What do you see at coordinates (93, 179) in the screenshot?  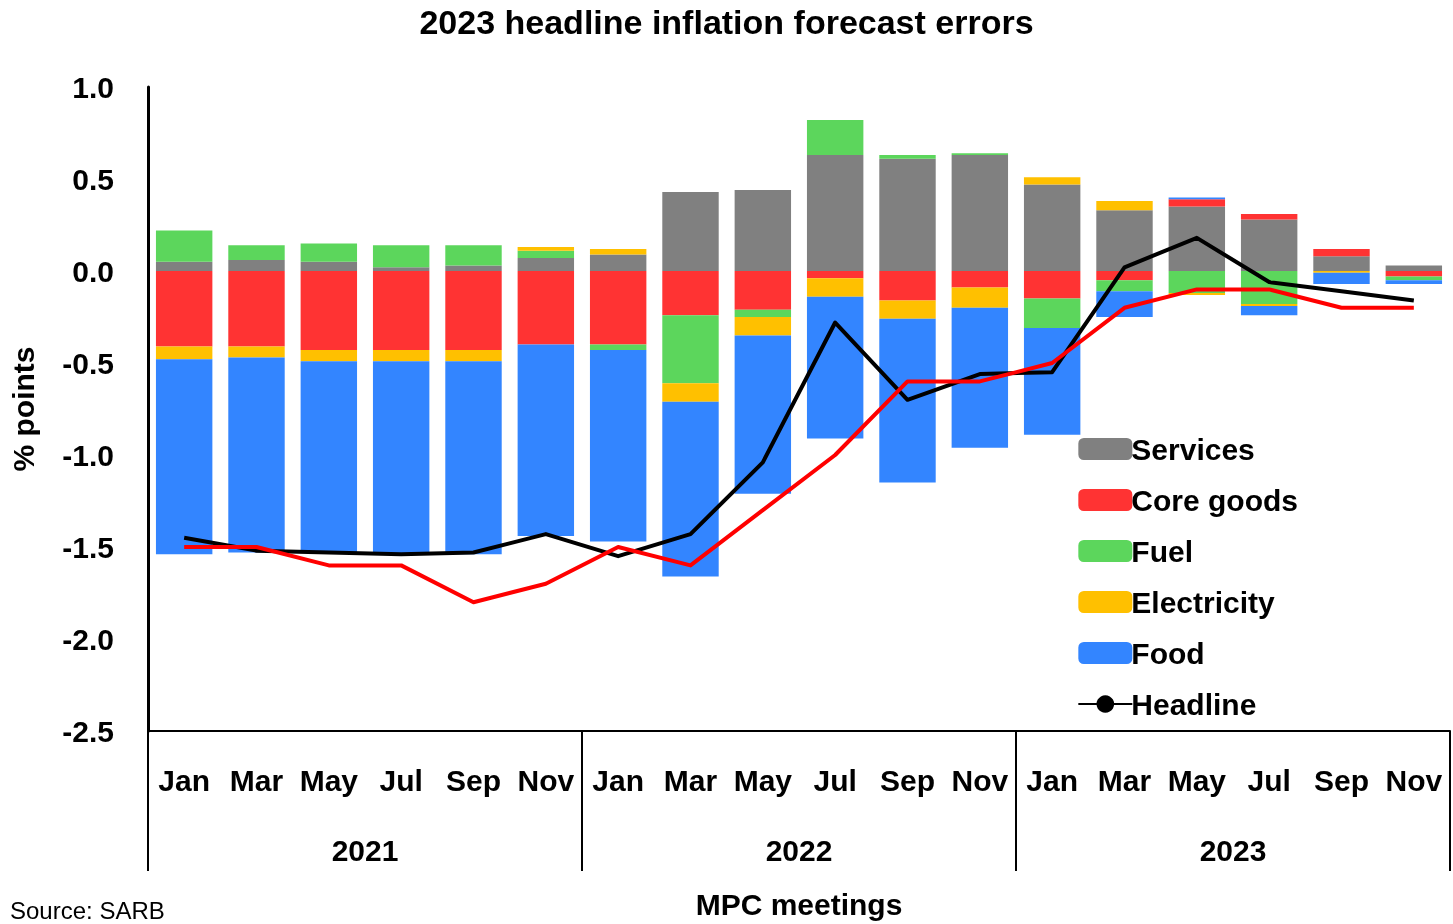 I see `y-tick-label: 0.5` at bounding box center [93, 179].